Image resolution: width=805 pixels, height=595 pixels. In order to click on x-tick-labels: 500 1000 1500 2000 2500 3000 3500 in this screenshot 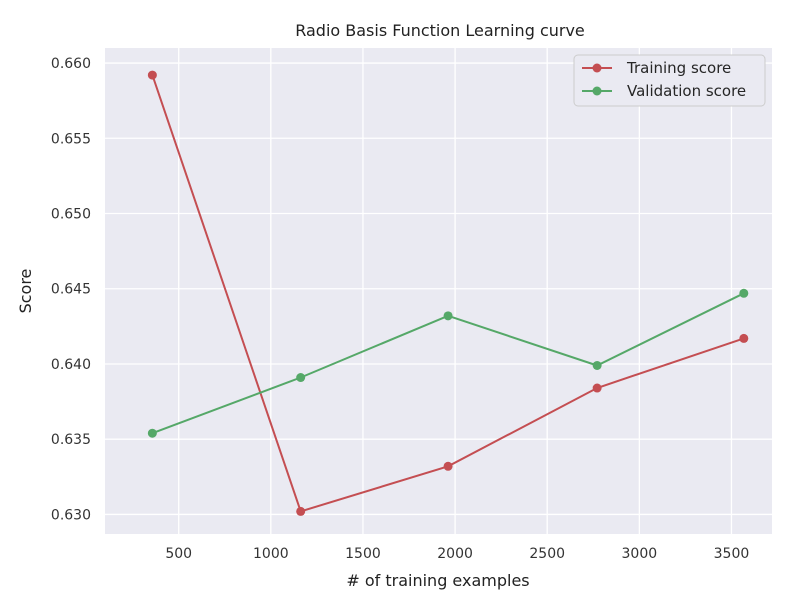, I will do `click(457, 554)`.